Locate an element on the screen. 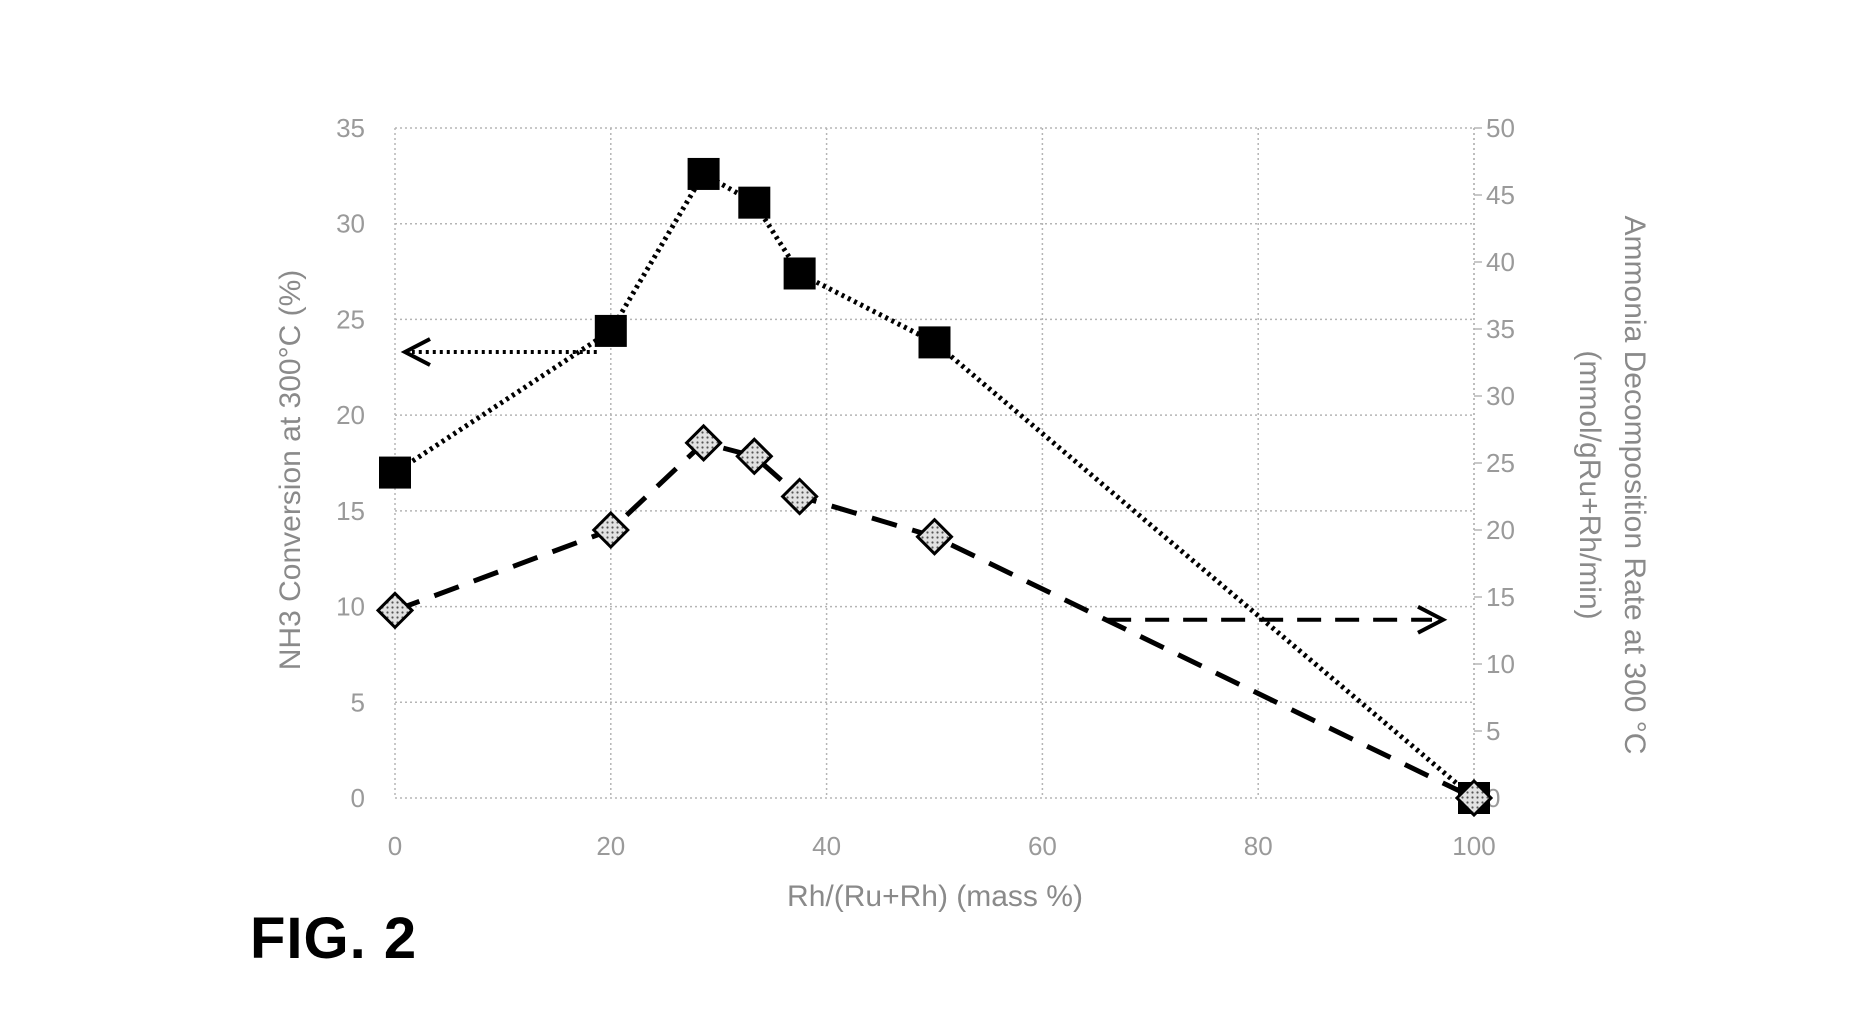  y-left-tick-label: 15 is located at coordinates (350, 511).